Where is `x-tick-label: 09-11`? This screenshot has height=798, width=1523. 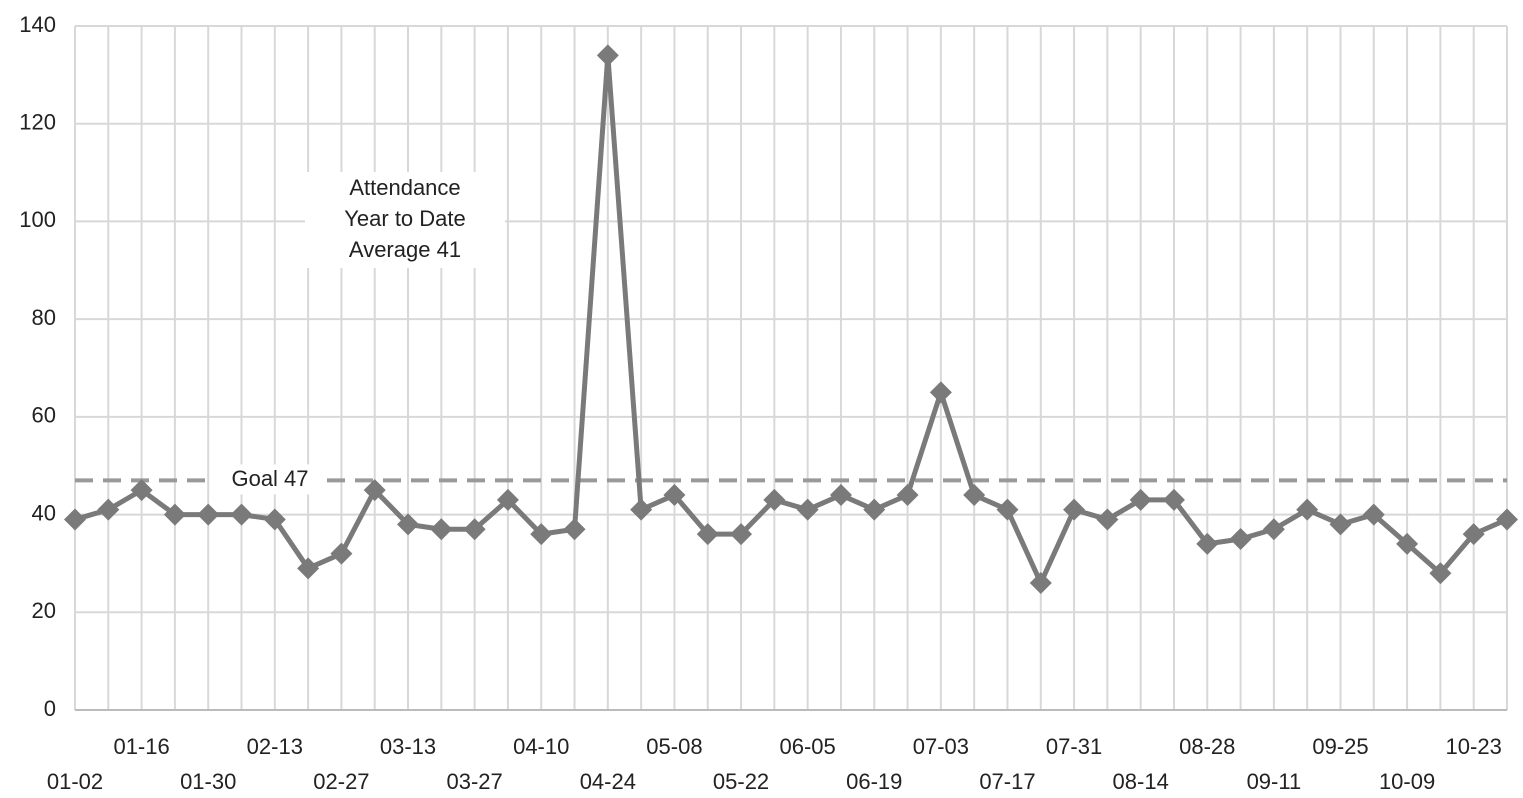
x-tick-label: 09-11 is located at coordinates (1274, 781).